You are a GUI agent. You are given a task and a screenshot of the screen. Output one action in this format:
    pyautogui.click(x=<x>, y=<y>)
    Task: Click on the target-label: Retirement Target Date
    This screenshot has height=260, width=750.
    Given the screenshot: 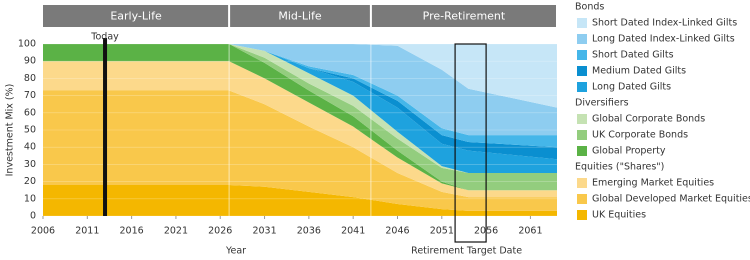 What is the action you would take?
    pyautogui.click(x=466, y=251)
    